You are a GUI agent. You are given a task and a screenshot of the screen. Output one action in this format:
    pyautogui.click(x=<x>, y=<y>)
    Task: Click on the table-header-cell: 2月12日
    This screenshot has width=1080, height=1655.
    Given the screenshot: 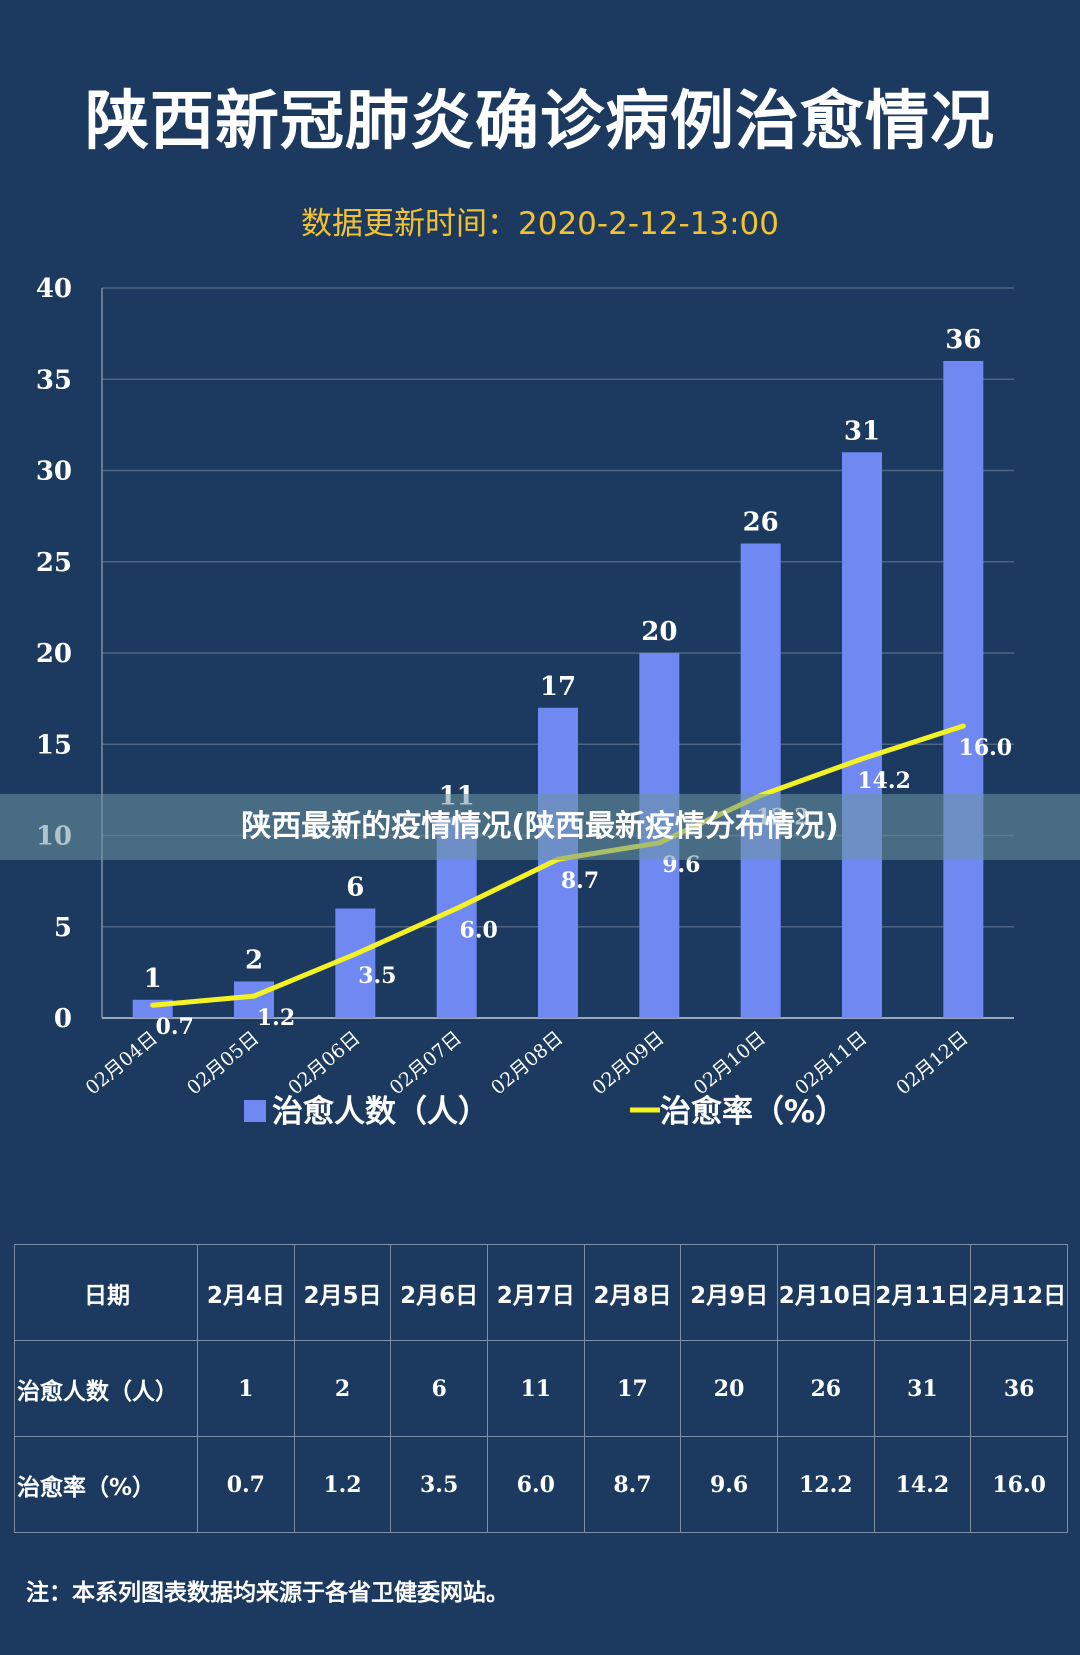 What is the action you would take?
    pyautogui.click(x=1019, y=1292)
    